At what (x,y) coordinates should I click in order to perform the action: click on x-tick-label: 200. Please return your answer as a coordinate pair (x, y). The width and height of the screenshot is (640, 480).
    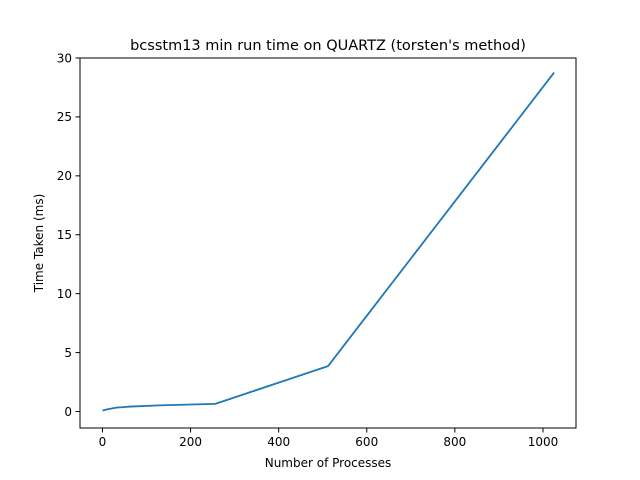
    Looking at the image, I should click on (190, 442).